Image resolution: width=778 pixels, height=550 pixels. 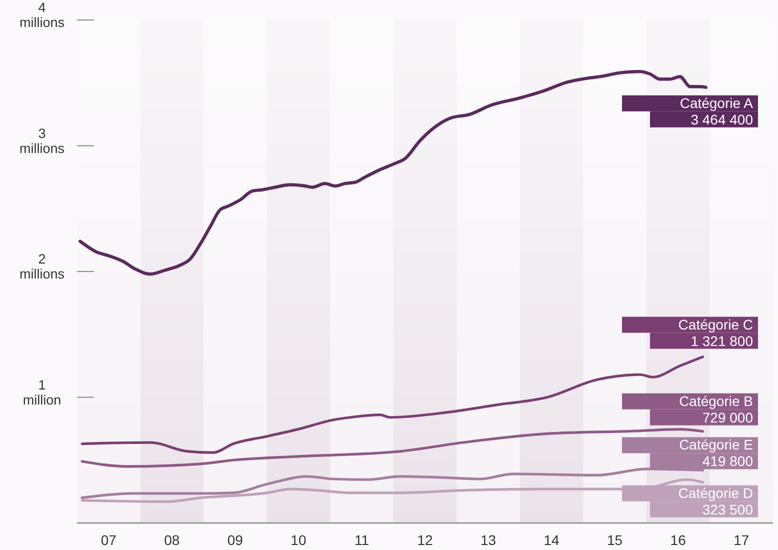 I want to click on x-tick-label: 15, so click(x=615, y=540).